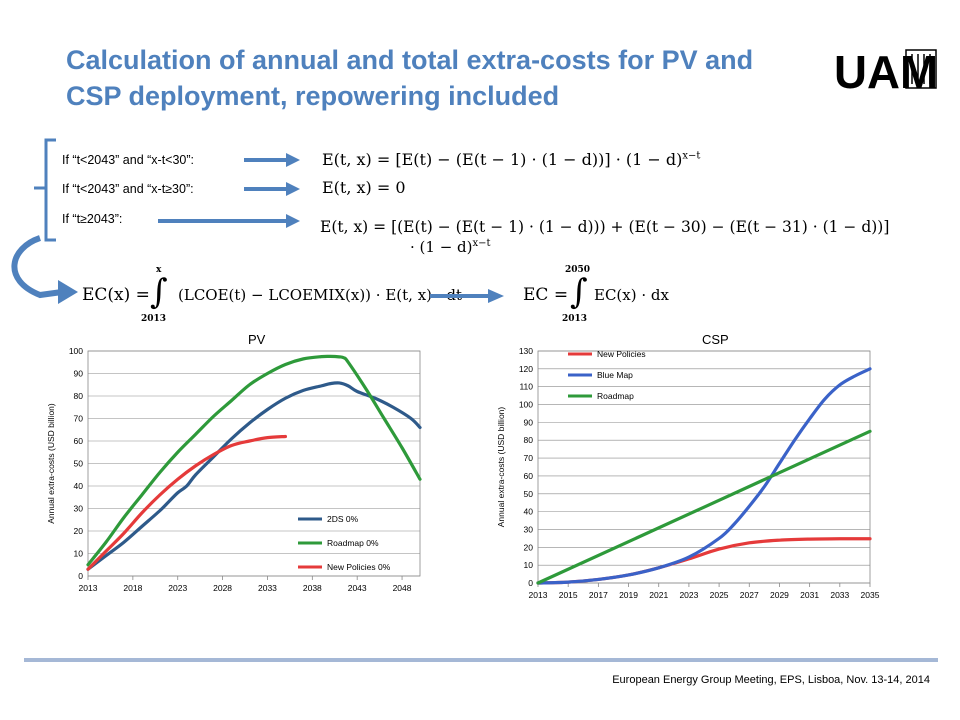  I want to click on integral-arrow, so click(467, 296).